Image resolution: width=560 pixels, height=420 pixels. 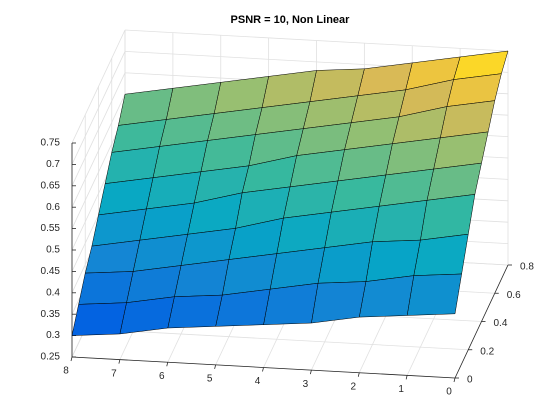 What do you see at coordinates (53, 164) in the screenshot?
I see `z-tick-label: 0.7` at bounding box center [53, 164].